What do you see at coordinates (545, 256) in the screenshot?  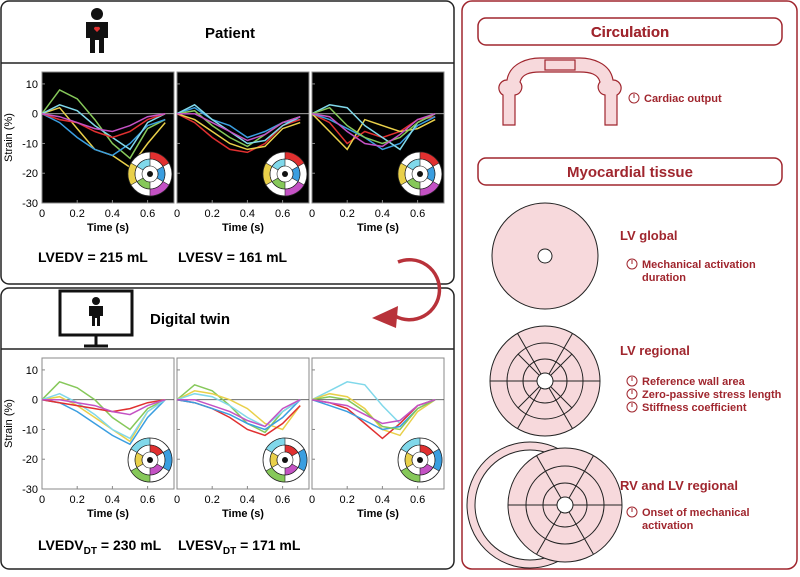 I see `lv-global-icon` at bounding box center [545, 256].